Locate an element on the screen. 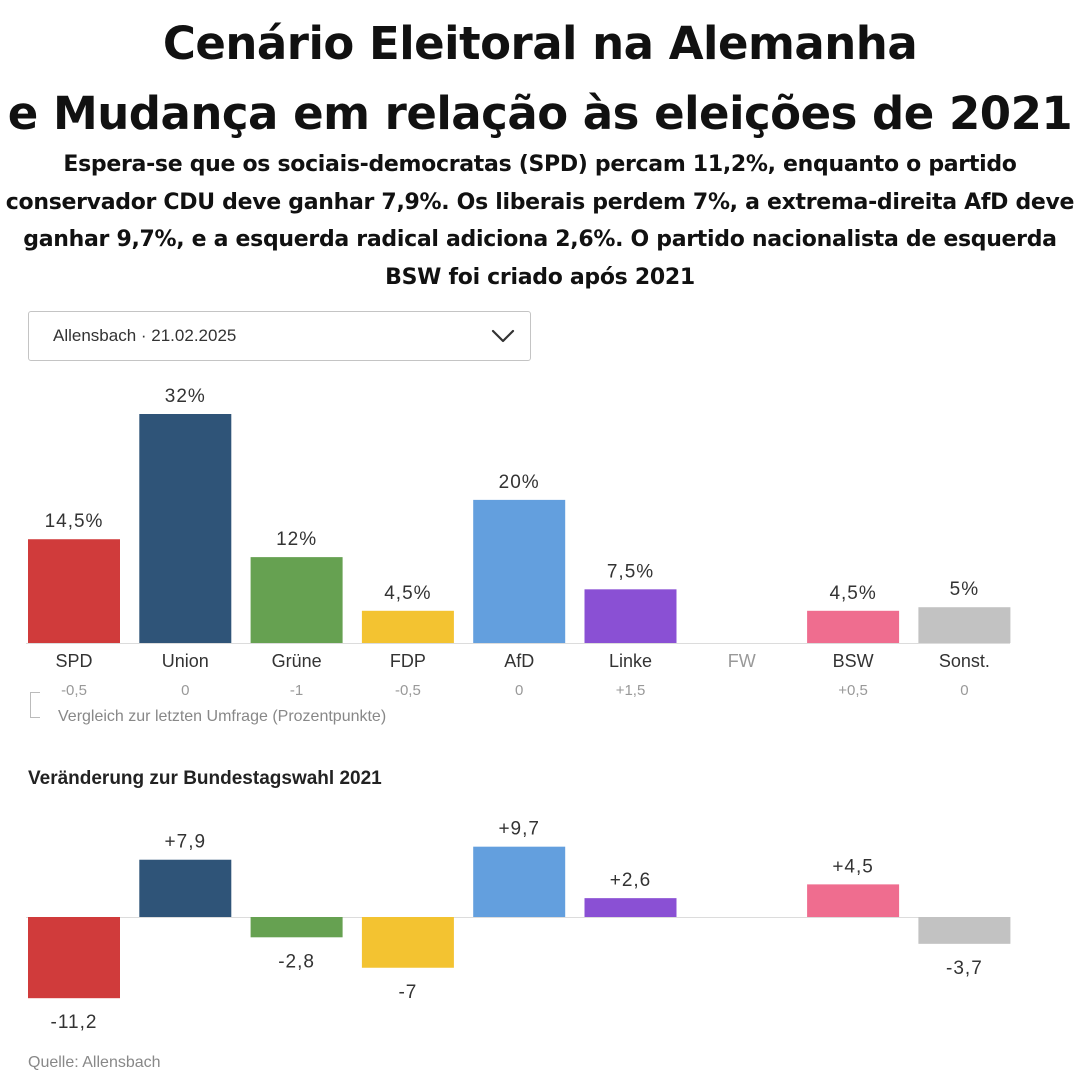  category-label-linke: Linke is located at coordinates (630, 661).